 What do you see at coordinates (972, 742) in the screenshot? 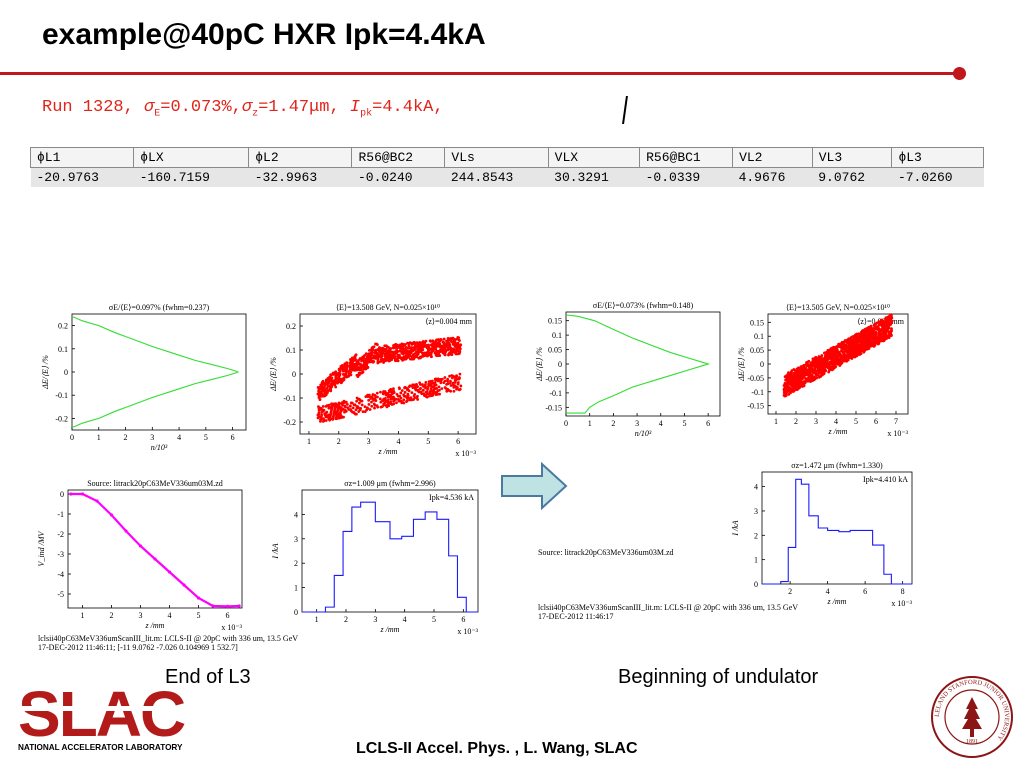
I see `svg-text: 1891` at bounding box center [972, 742].